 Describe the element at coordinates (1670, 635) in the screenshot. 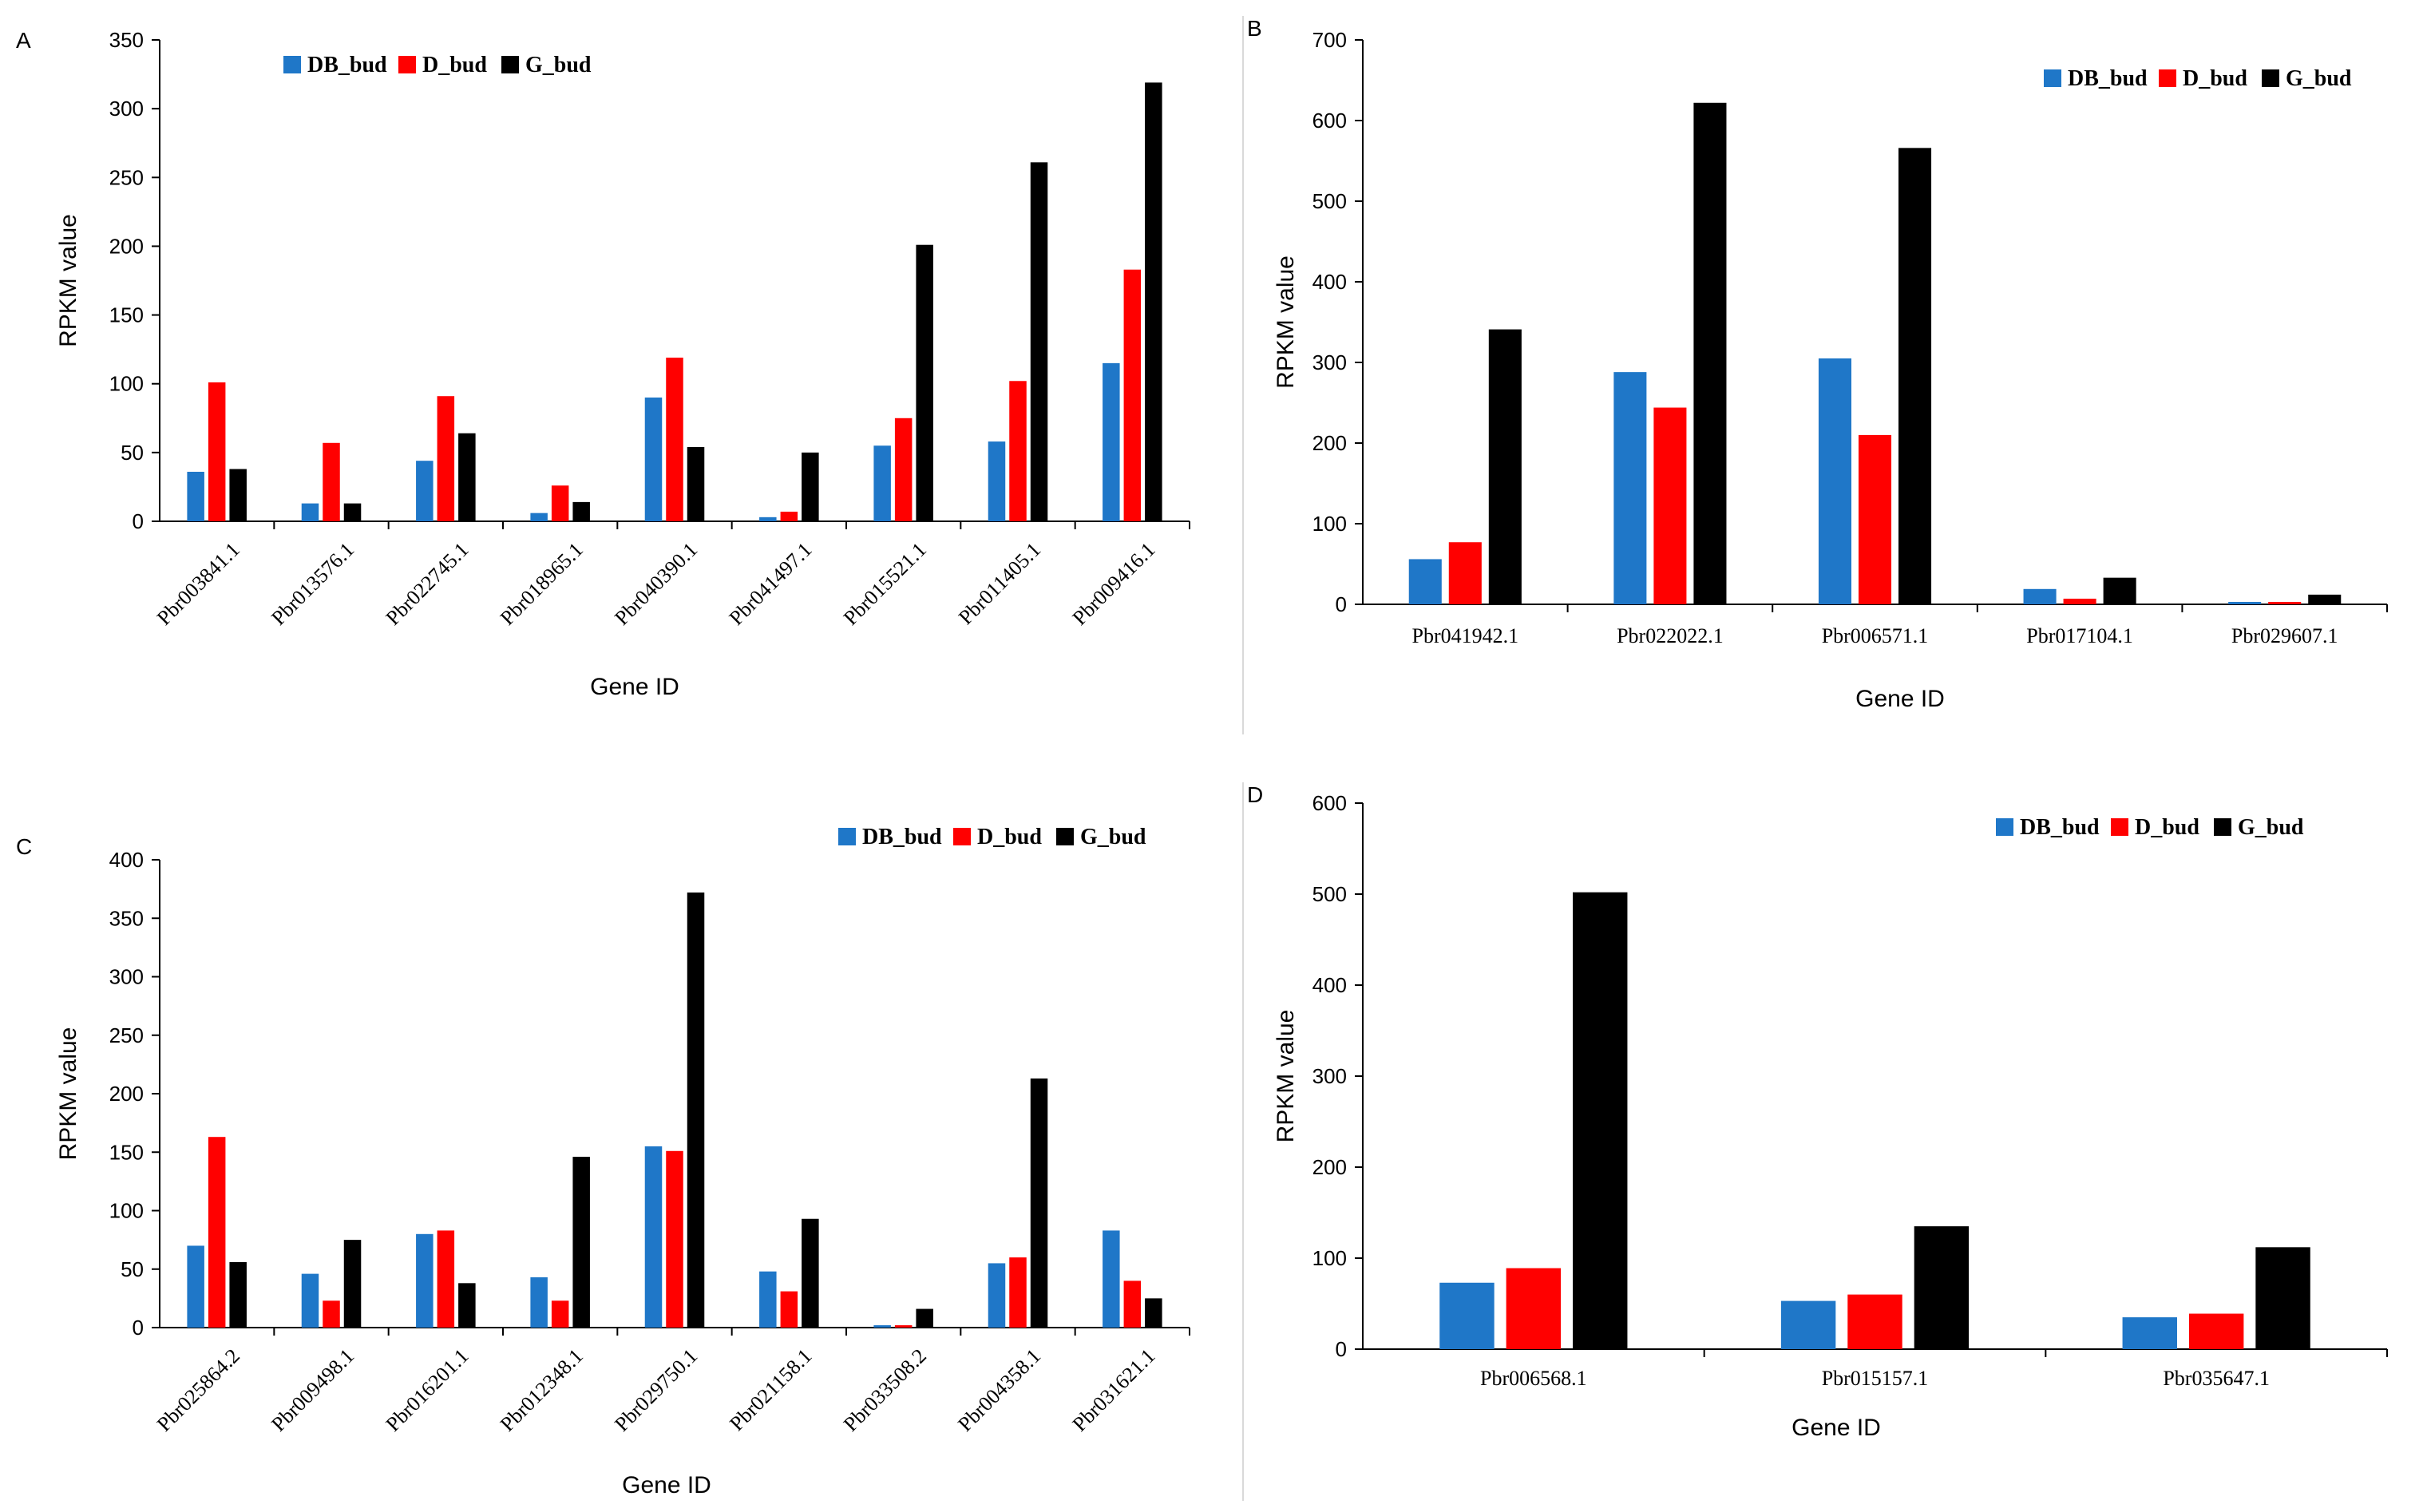

I see `x-tick-label-b: Pbr022022.1` at that location.